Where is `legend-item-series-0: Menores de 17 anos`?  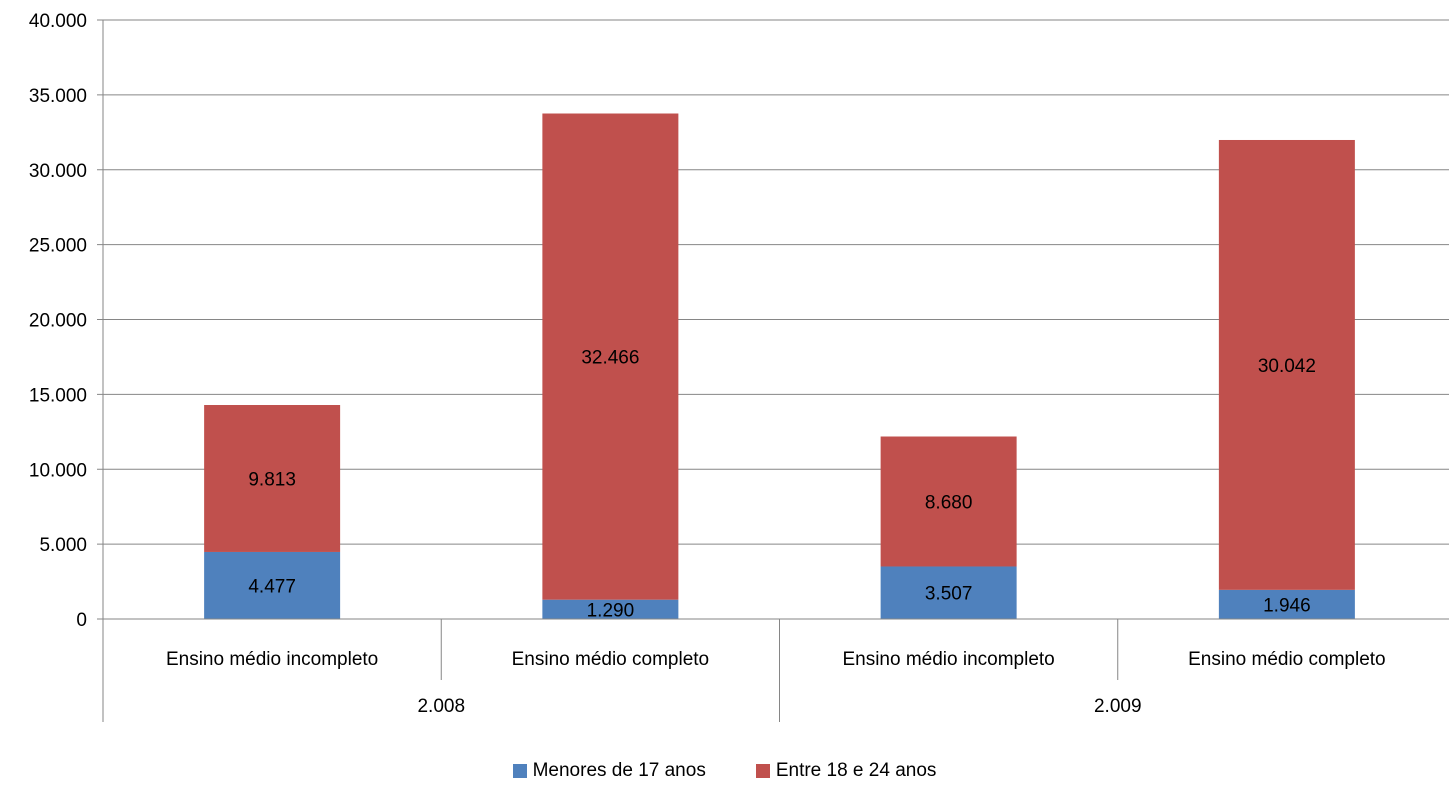 legend-item-series-0: Menores de 17 anos is located at coordinates (609, 771).